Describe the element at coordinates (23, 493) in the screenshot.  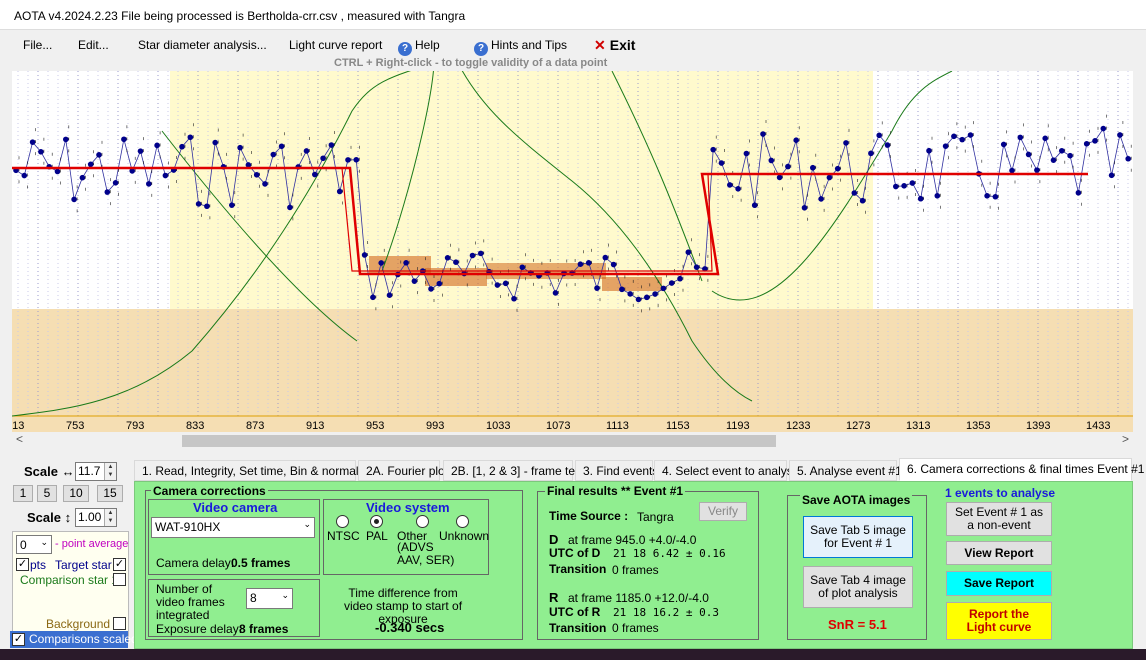
I see `zoom-1-button: 1` at that location.